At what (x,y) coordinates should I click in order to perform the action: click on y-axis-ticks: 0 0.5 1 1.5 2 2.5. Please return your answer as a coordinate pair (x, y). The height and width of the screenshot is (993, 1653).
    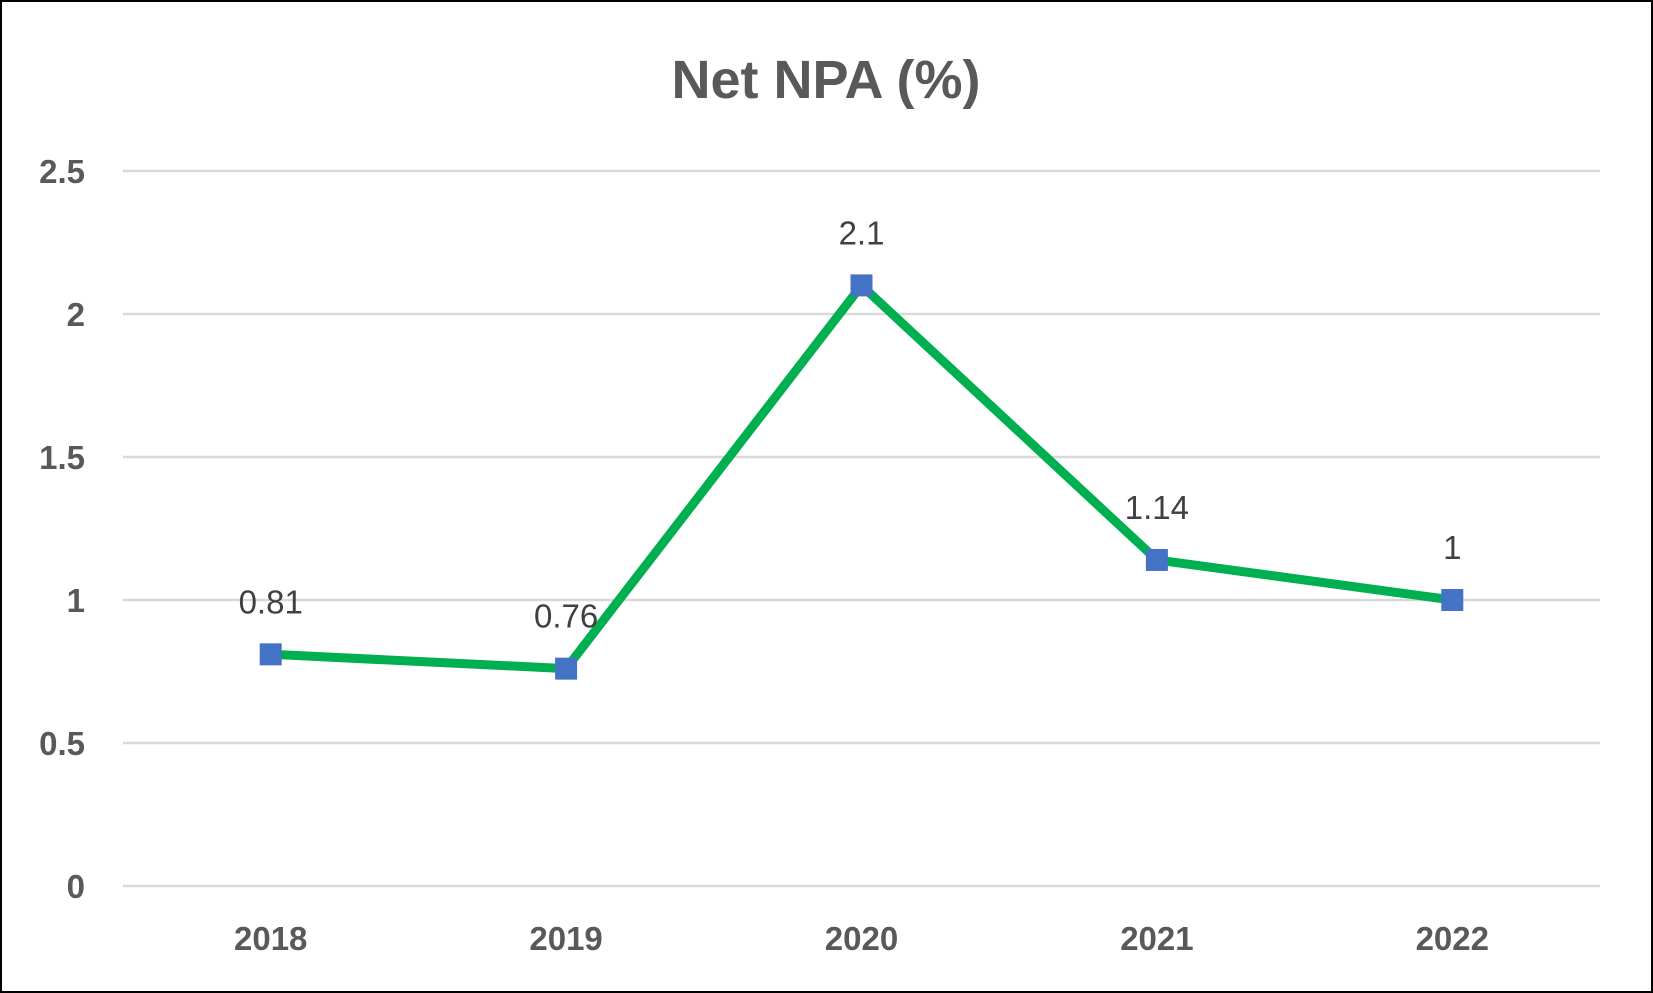
    Looking at the image, I should click on (62, 529).